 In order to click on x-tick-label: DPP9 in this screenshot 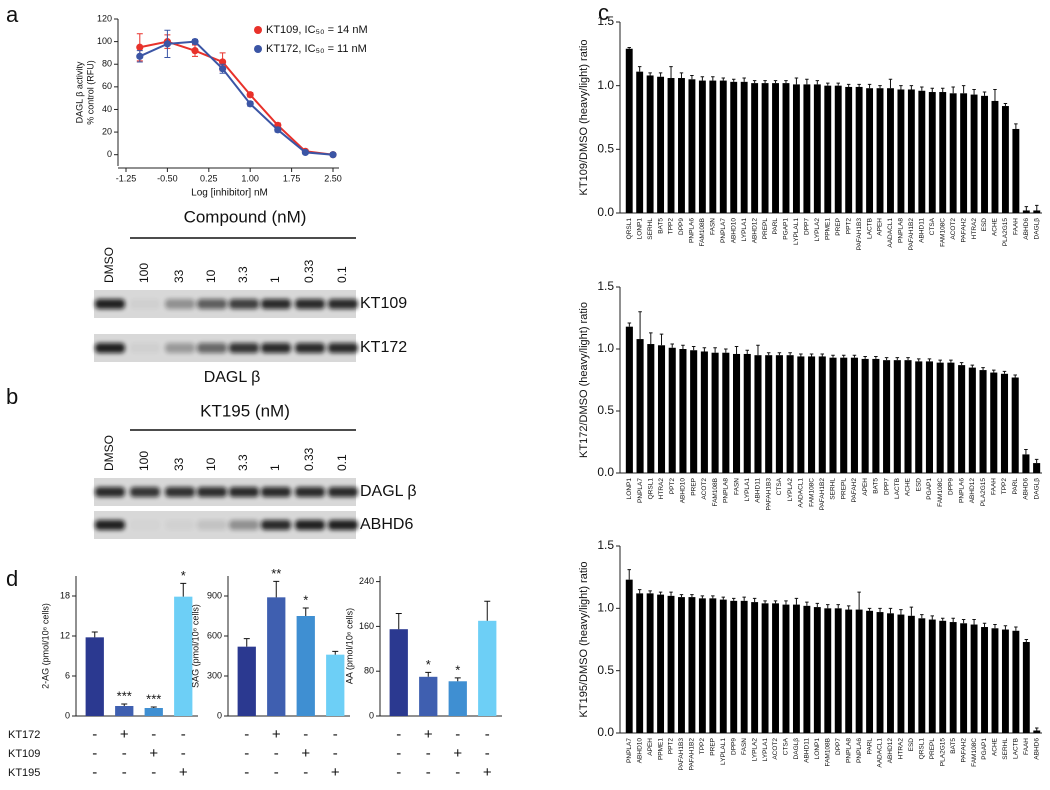, I will do `click(951, 486)`.